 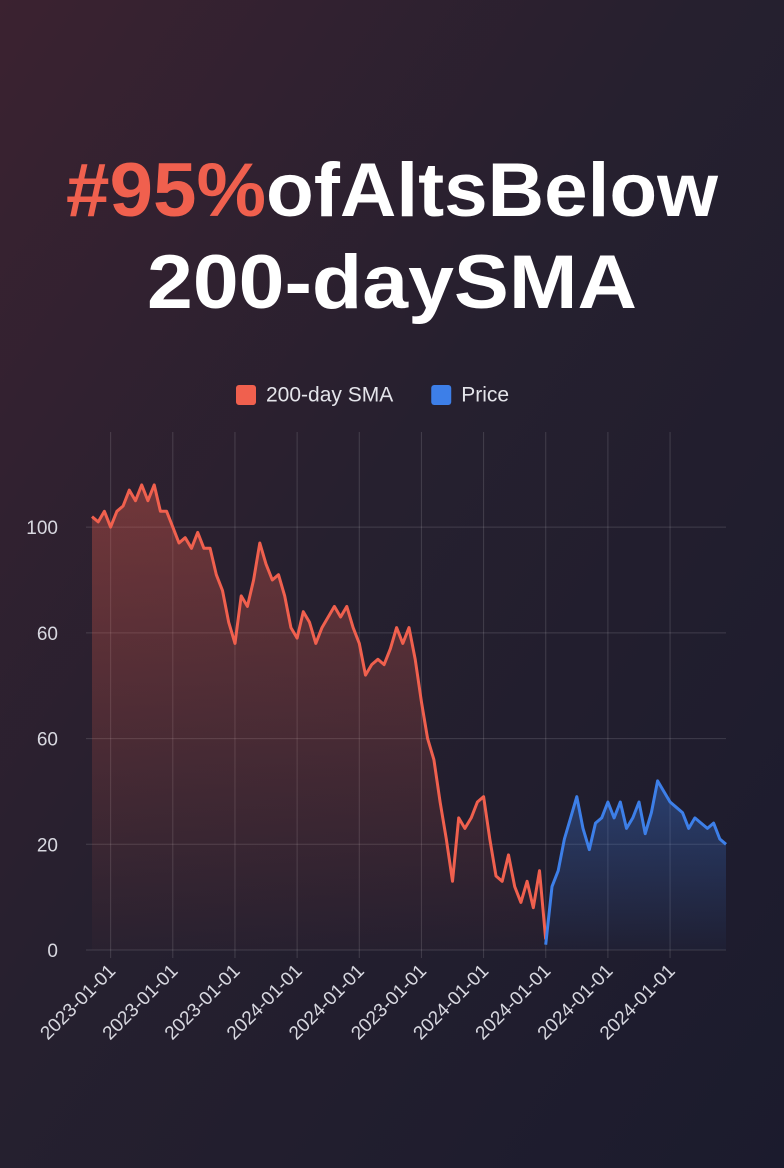 What do you see at coordinates (42, 528) in the screenshot?
I see `y-tick-label: 100` at bounding box center [42, 528].